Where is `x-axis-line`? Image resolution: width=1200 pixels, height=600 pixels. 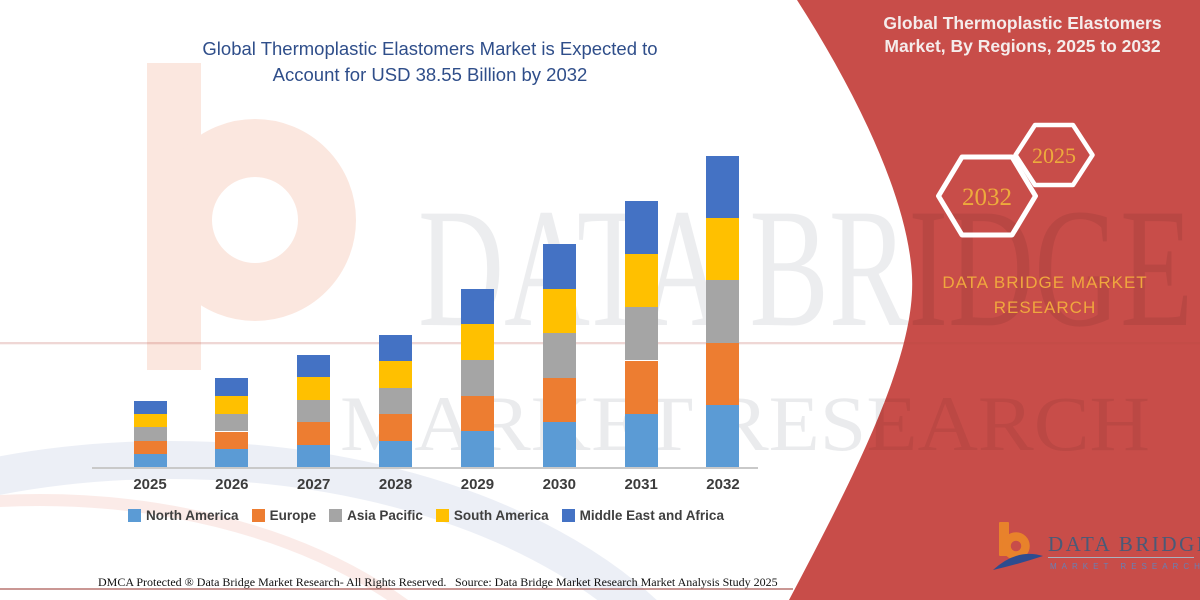
x-axis-line is located at coordinates (425, 468).